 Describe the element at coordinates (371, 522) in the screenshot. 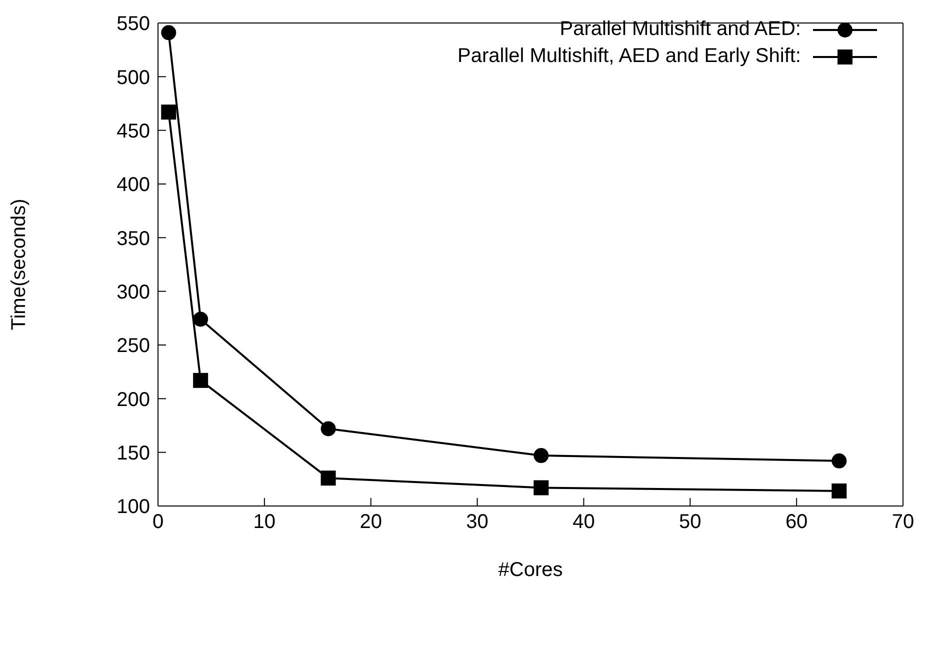

I see `x-tick-label: 20` at that location.